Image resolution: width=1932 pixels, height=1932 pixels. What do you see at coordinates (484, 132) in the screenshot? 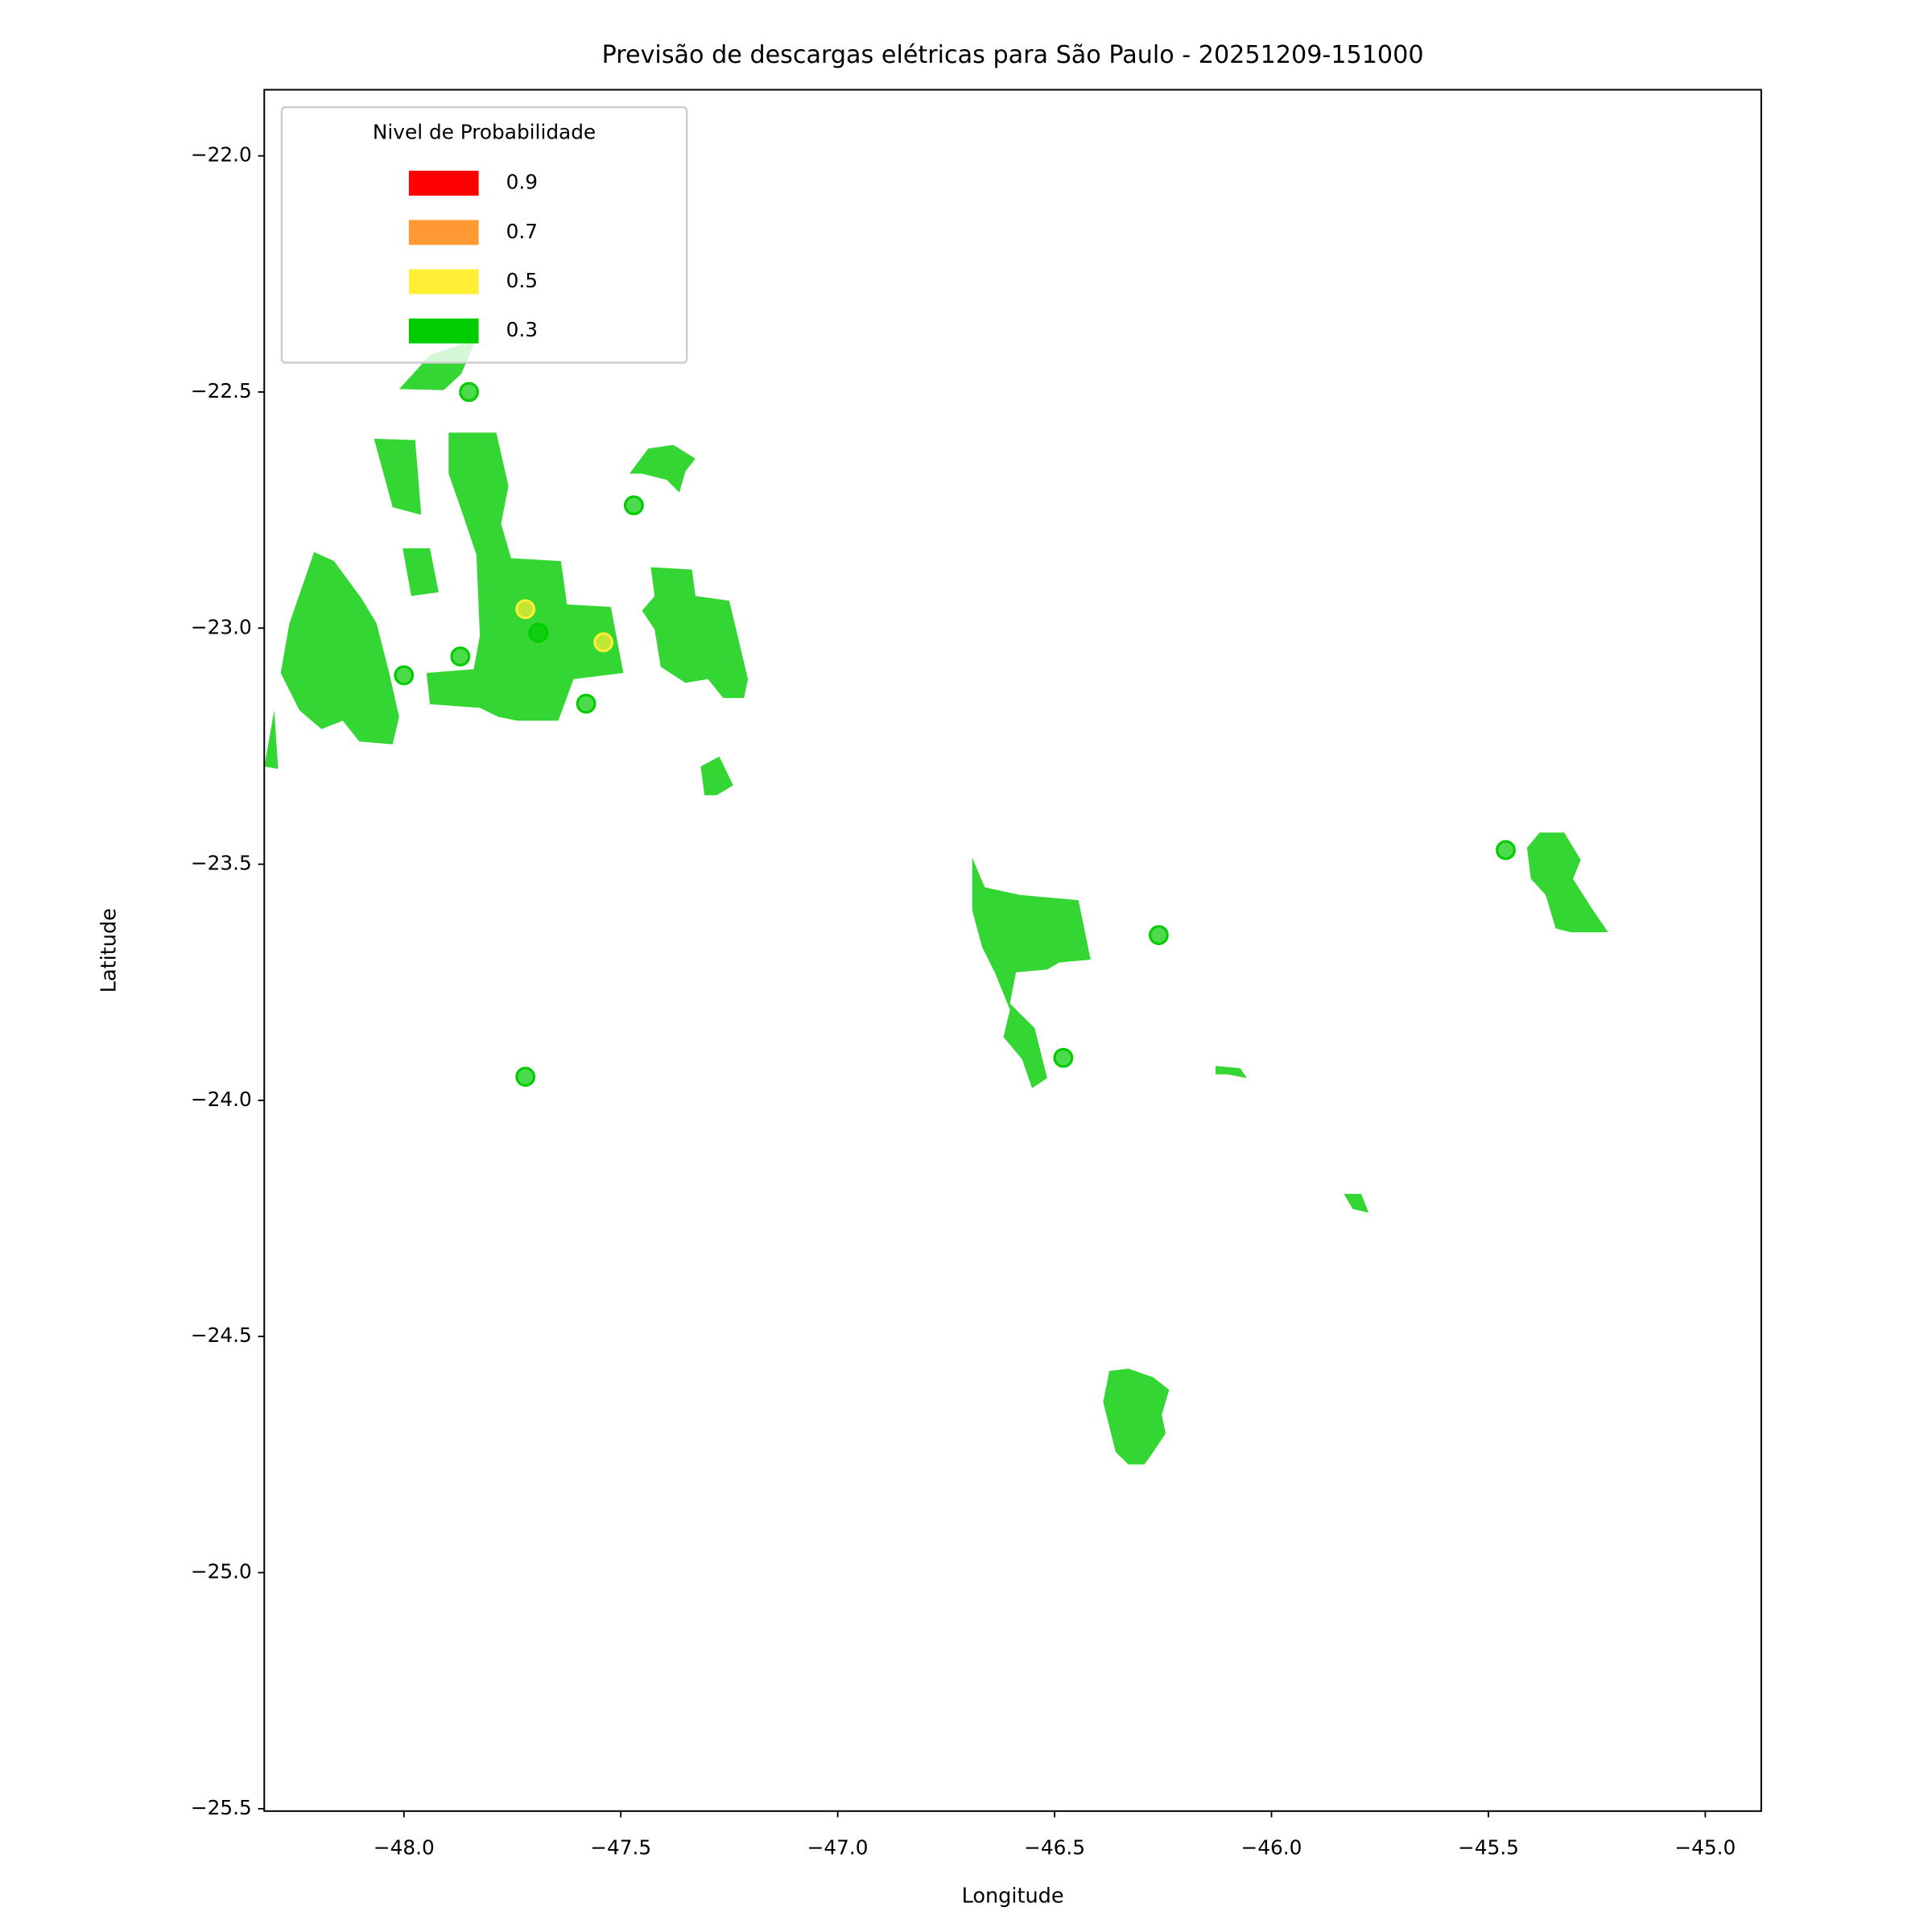
I see `legend-title: Nivel de Probabilidade` at bounding box center [484, 132].